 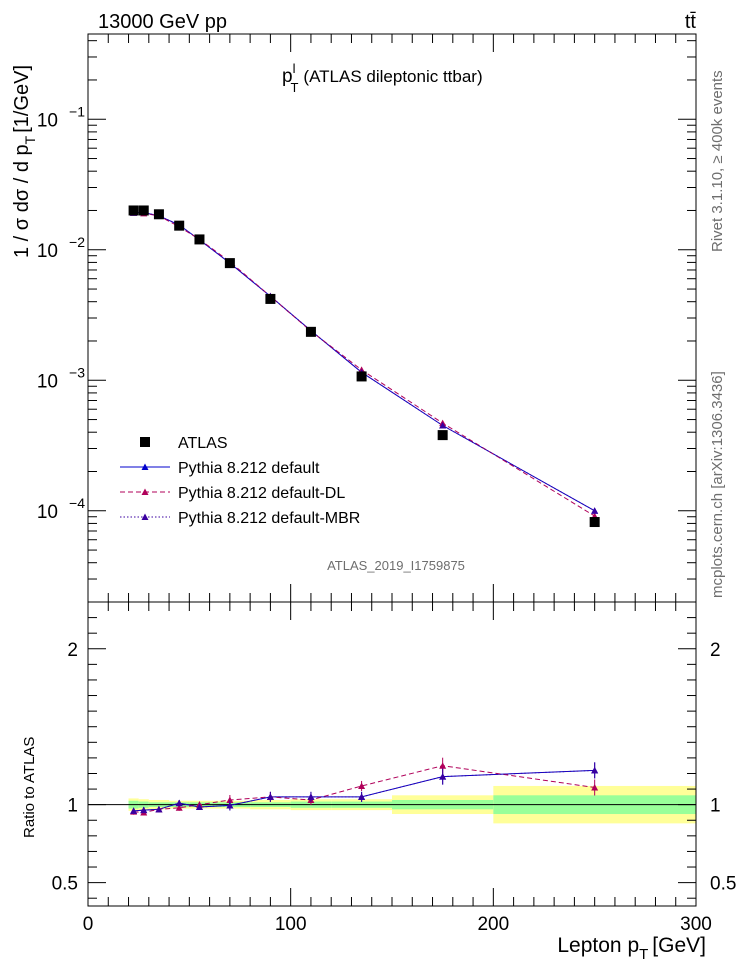 I want to click on ratio-ytick-label-right: 1, so click(x=715, y=806).